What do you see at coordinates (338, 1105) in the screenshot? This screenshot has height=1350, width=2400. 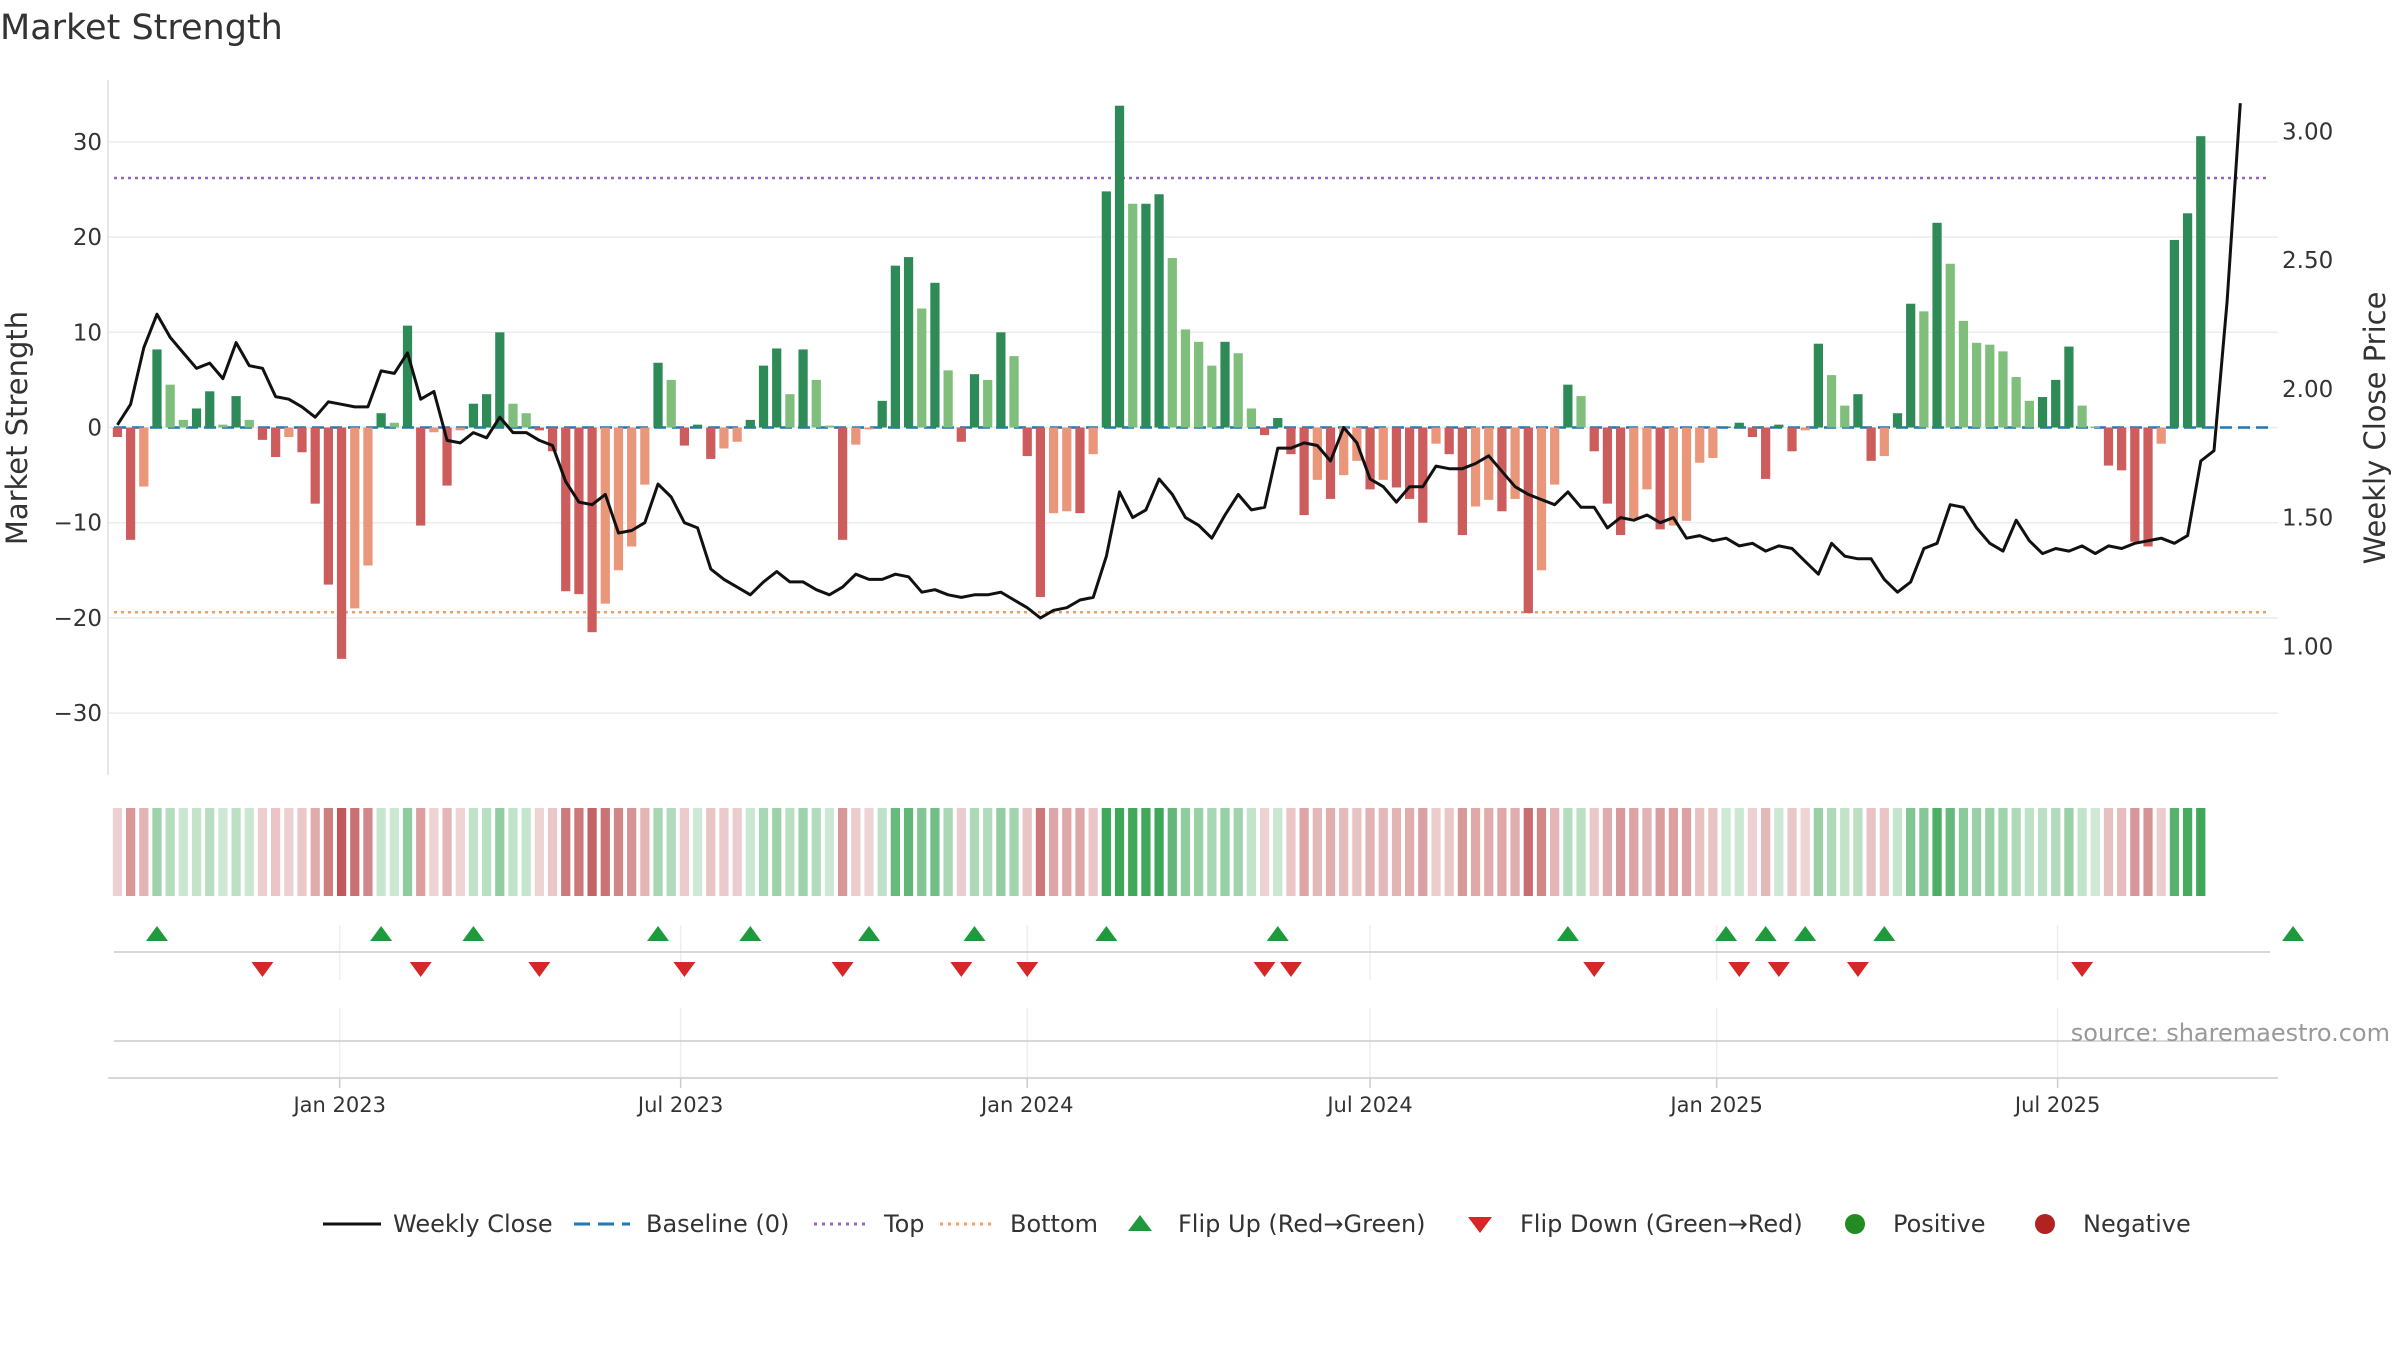 I see `x-tick-label: Jan 2023` at bounding box center [338, 1105].